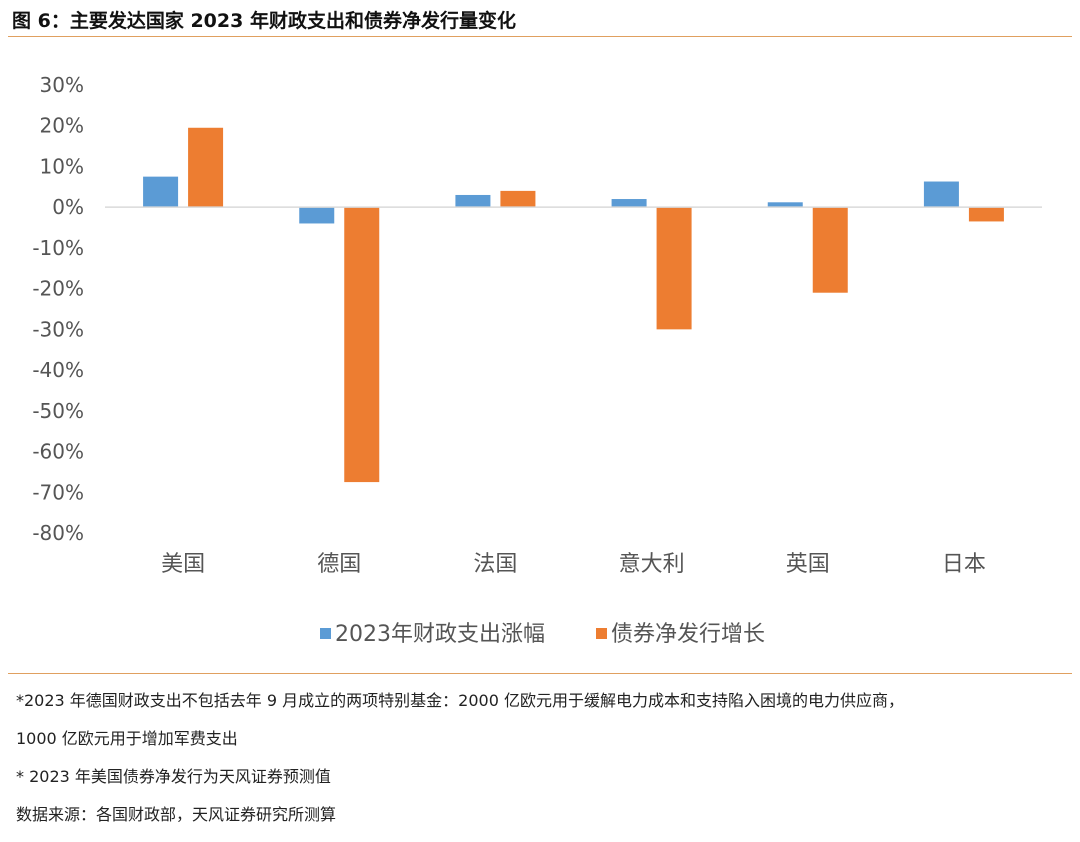  I want to click on y-tick-label: 10%, so click(62, 166).